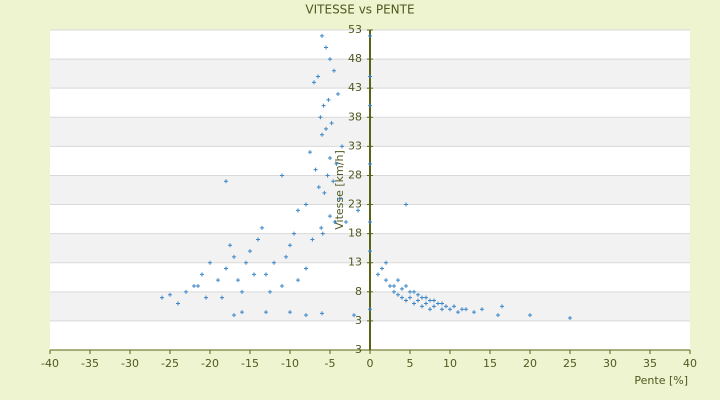  I want to click on chart-title: VITESSE vs PENTE, so click(359, 10).